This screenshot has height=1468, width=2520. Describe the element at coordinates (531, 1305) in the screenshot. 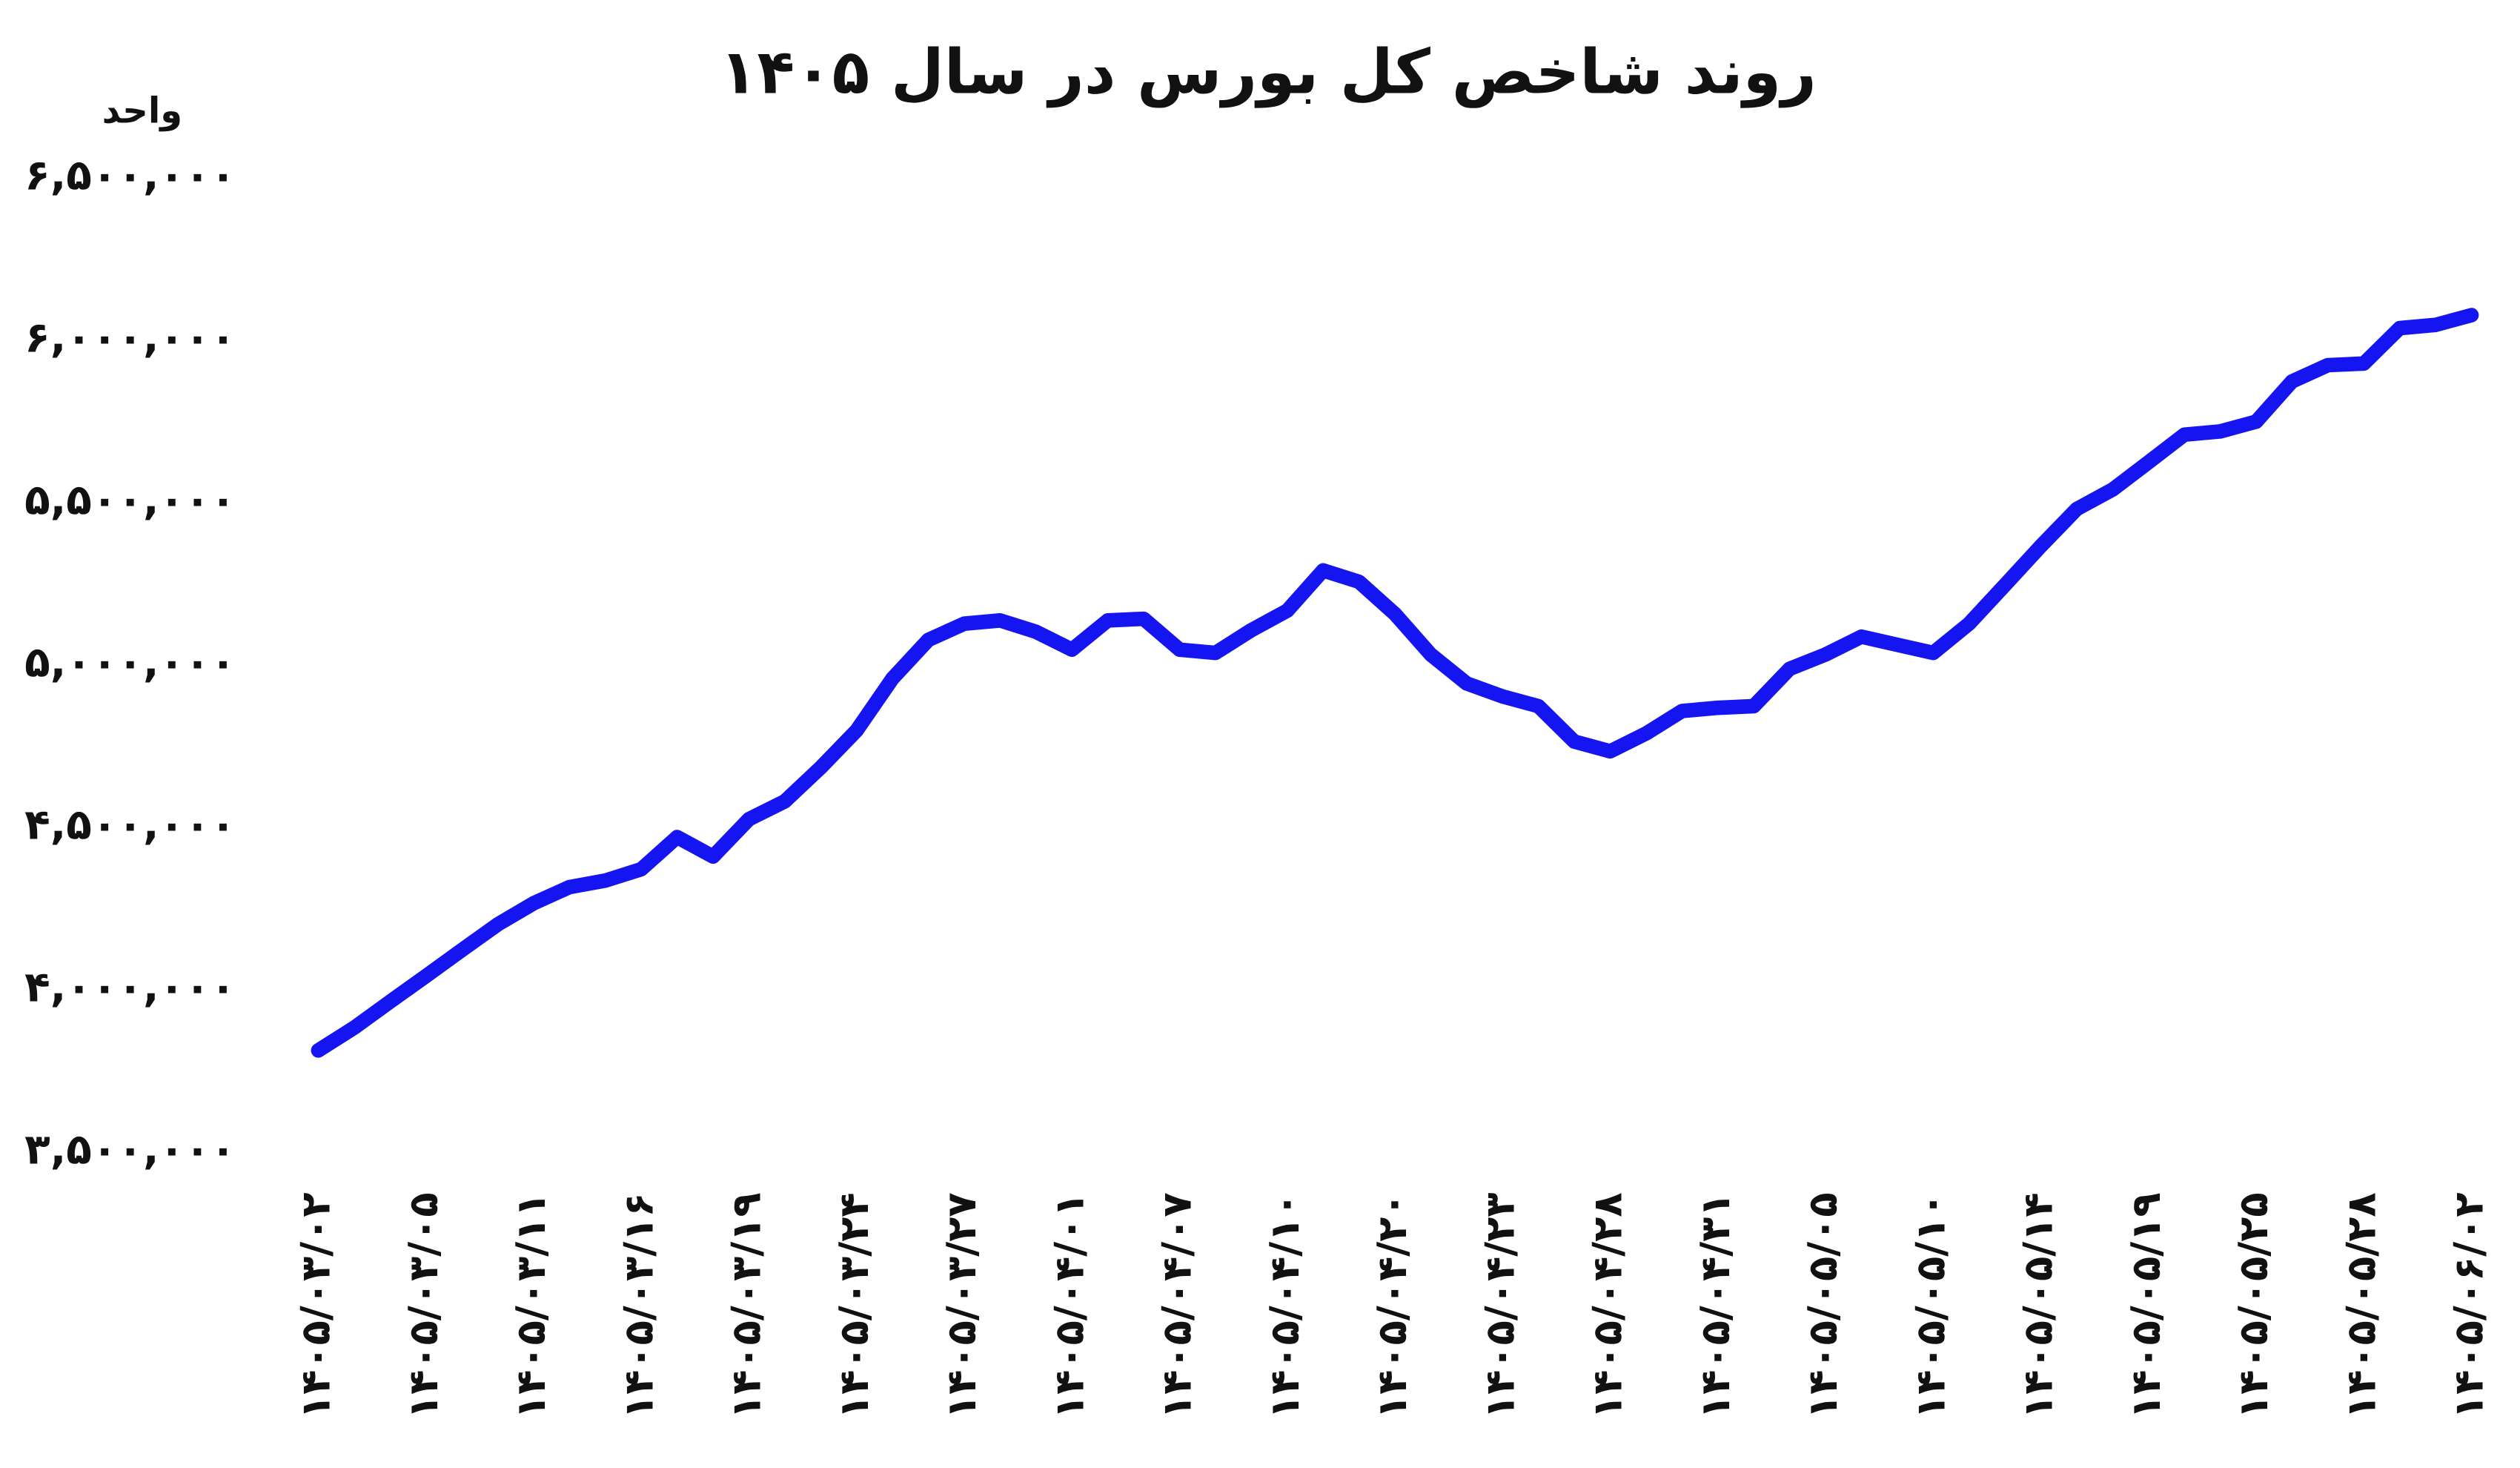

I see `x-tick-label: ۱۴۰۵/۰۳/۱۱` at that location.